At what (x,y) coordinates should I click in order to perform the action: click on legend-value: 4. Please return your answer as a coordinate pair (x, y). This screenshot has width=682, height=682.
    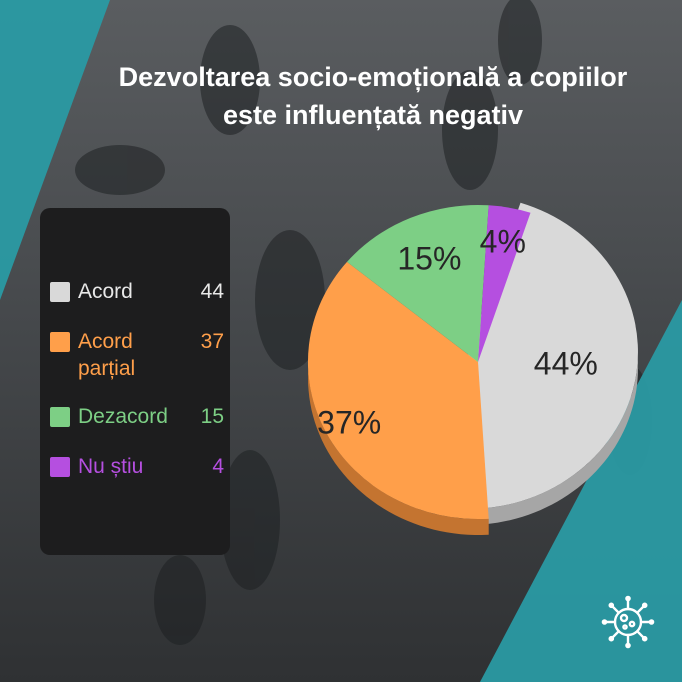
    Looking at the image, I should click on (218, 466).